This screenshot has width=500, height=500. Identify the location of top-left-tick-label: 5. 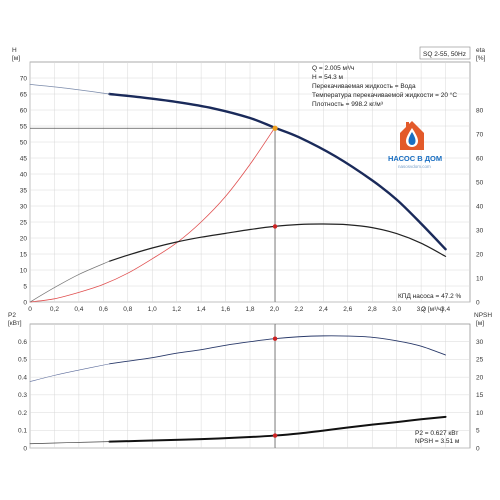
(25, 286).